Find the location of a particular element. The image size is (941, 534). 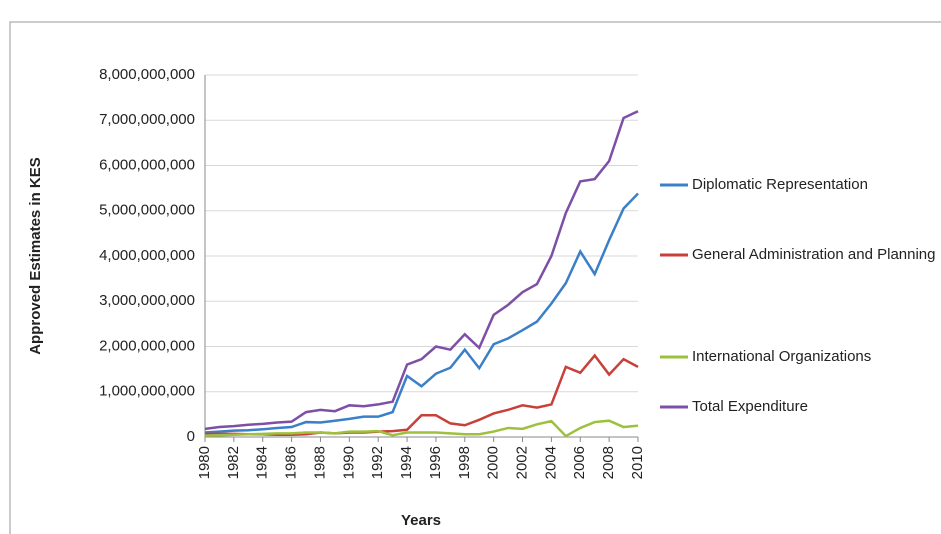

legend-label: Diplomatic Representation is located at coordinates (780, 184).